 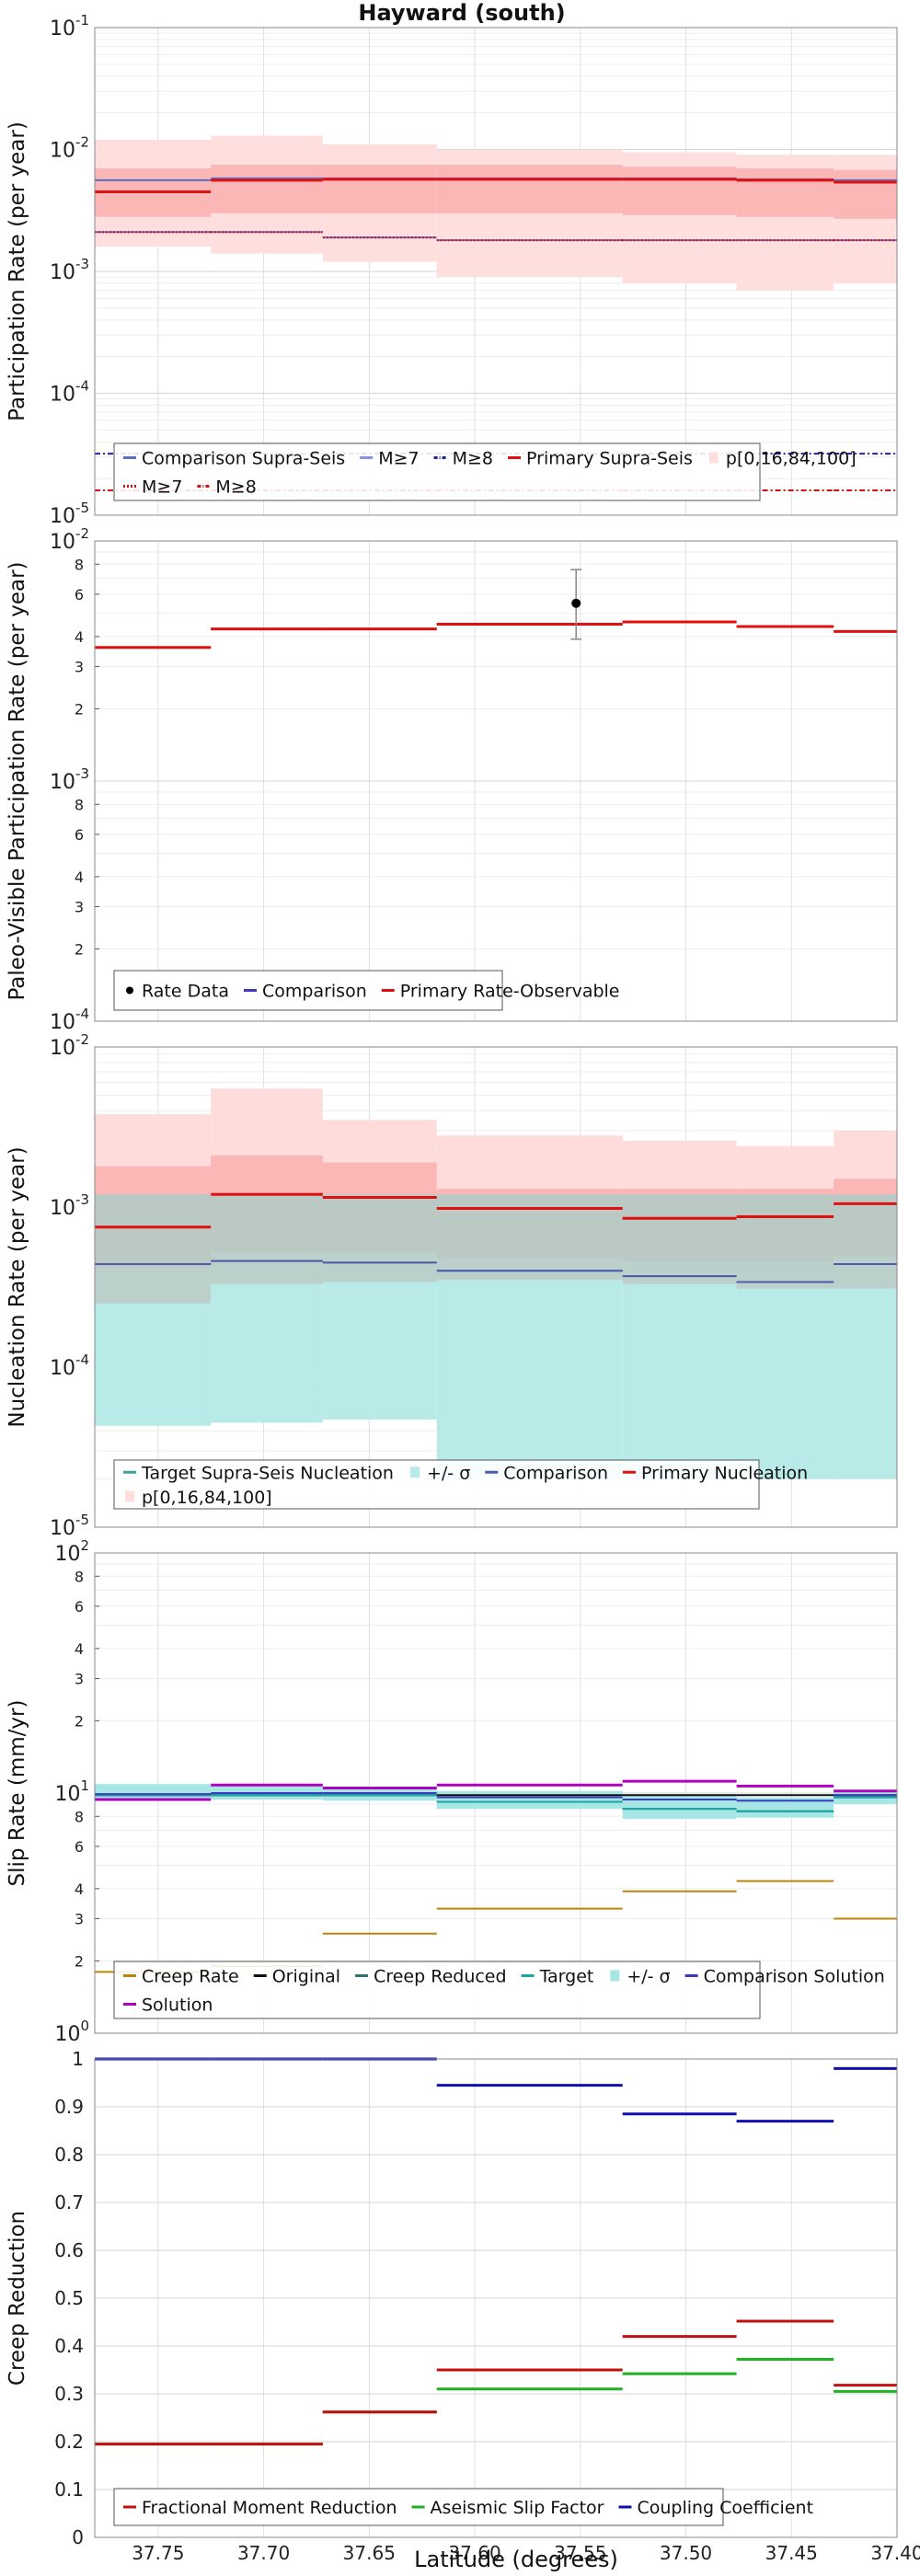 What do you see at coordinates (243, 459) in the screenshot?
I see `legend-label: Comparison Supra-Seis` at bounding box center [243, 459].